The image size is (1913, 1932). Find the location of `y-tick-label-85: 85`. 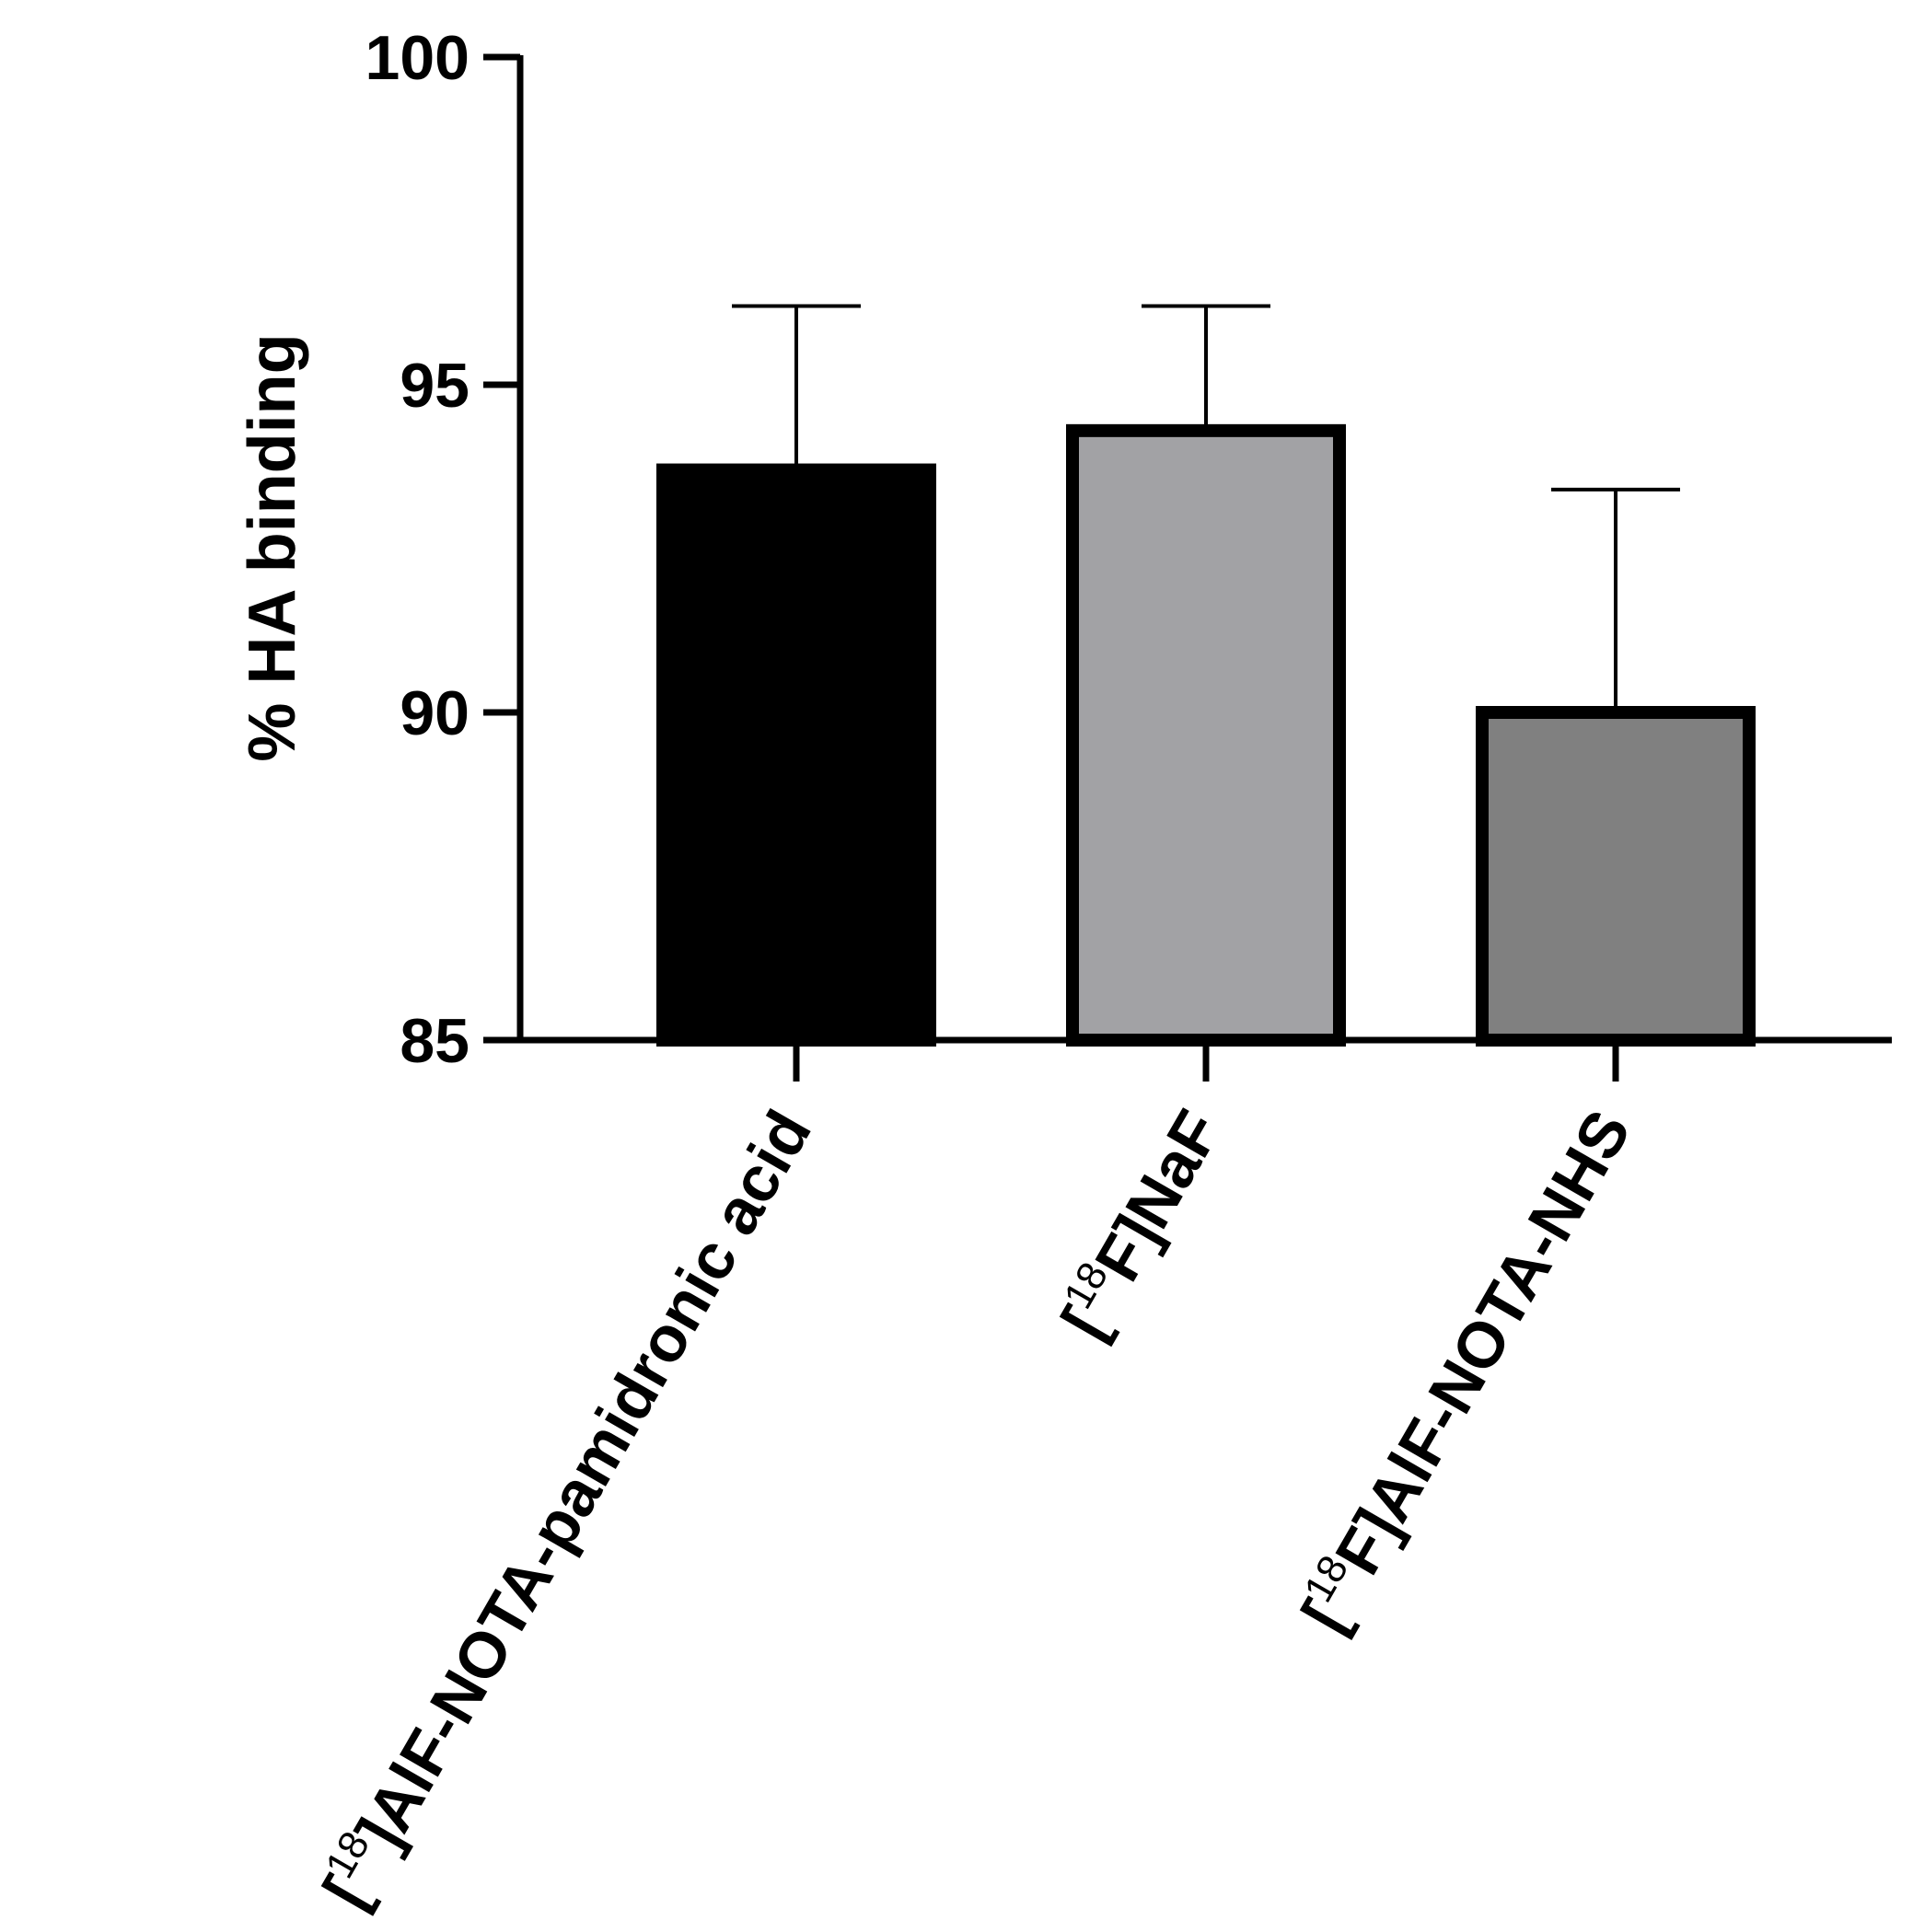

y-tick-label-85: 85 is located at coordinates (435, 1041).